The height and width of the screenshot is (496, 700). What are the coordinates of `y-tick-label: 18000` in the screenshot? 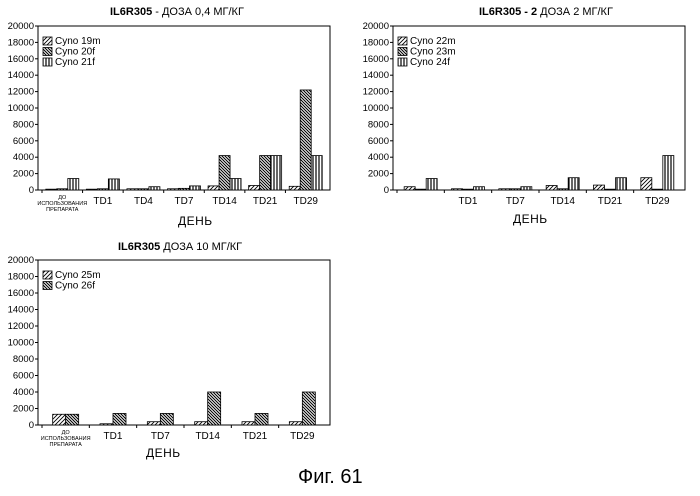 It's located at (21, 42).